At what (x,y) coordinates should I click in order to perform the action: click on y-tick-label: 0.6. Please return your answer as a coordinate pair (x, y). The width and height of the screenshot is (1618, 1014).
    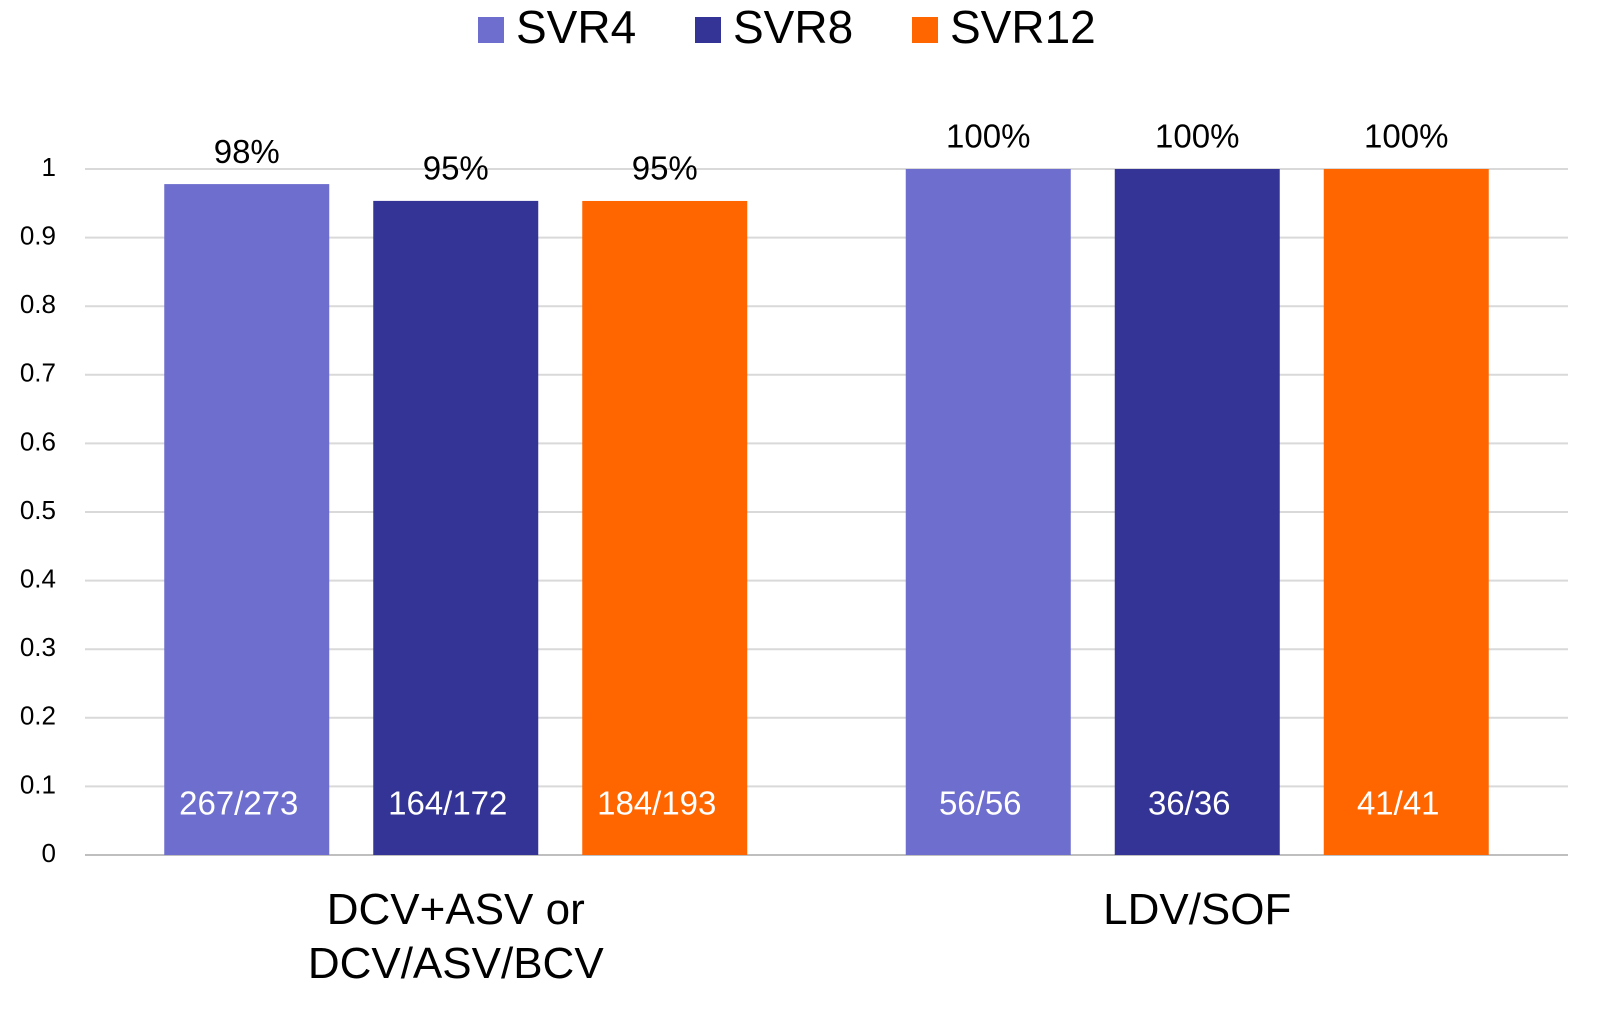
    Looking at the image, I should click on (38, 441).